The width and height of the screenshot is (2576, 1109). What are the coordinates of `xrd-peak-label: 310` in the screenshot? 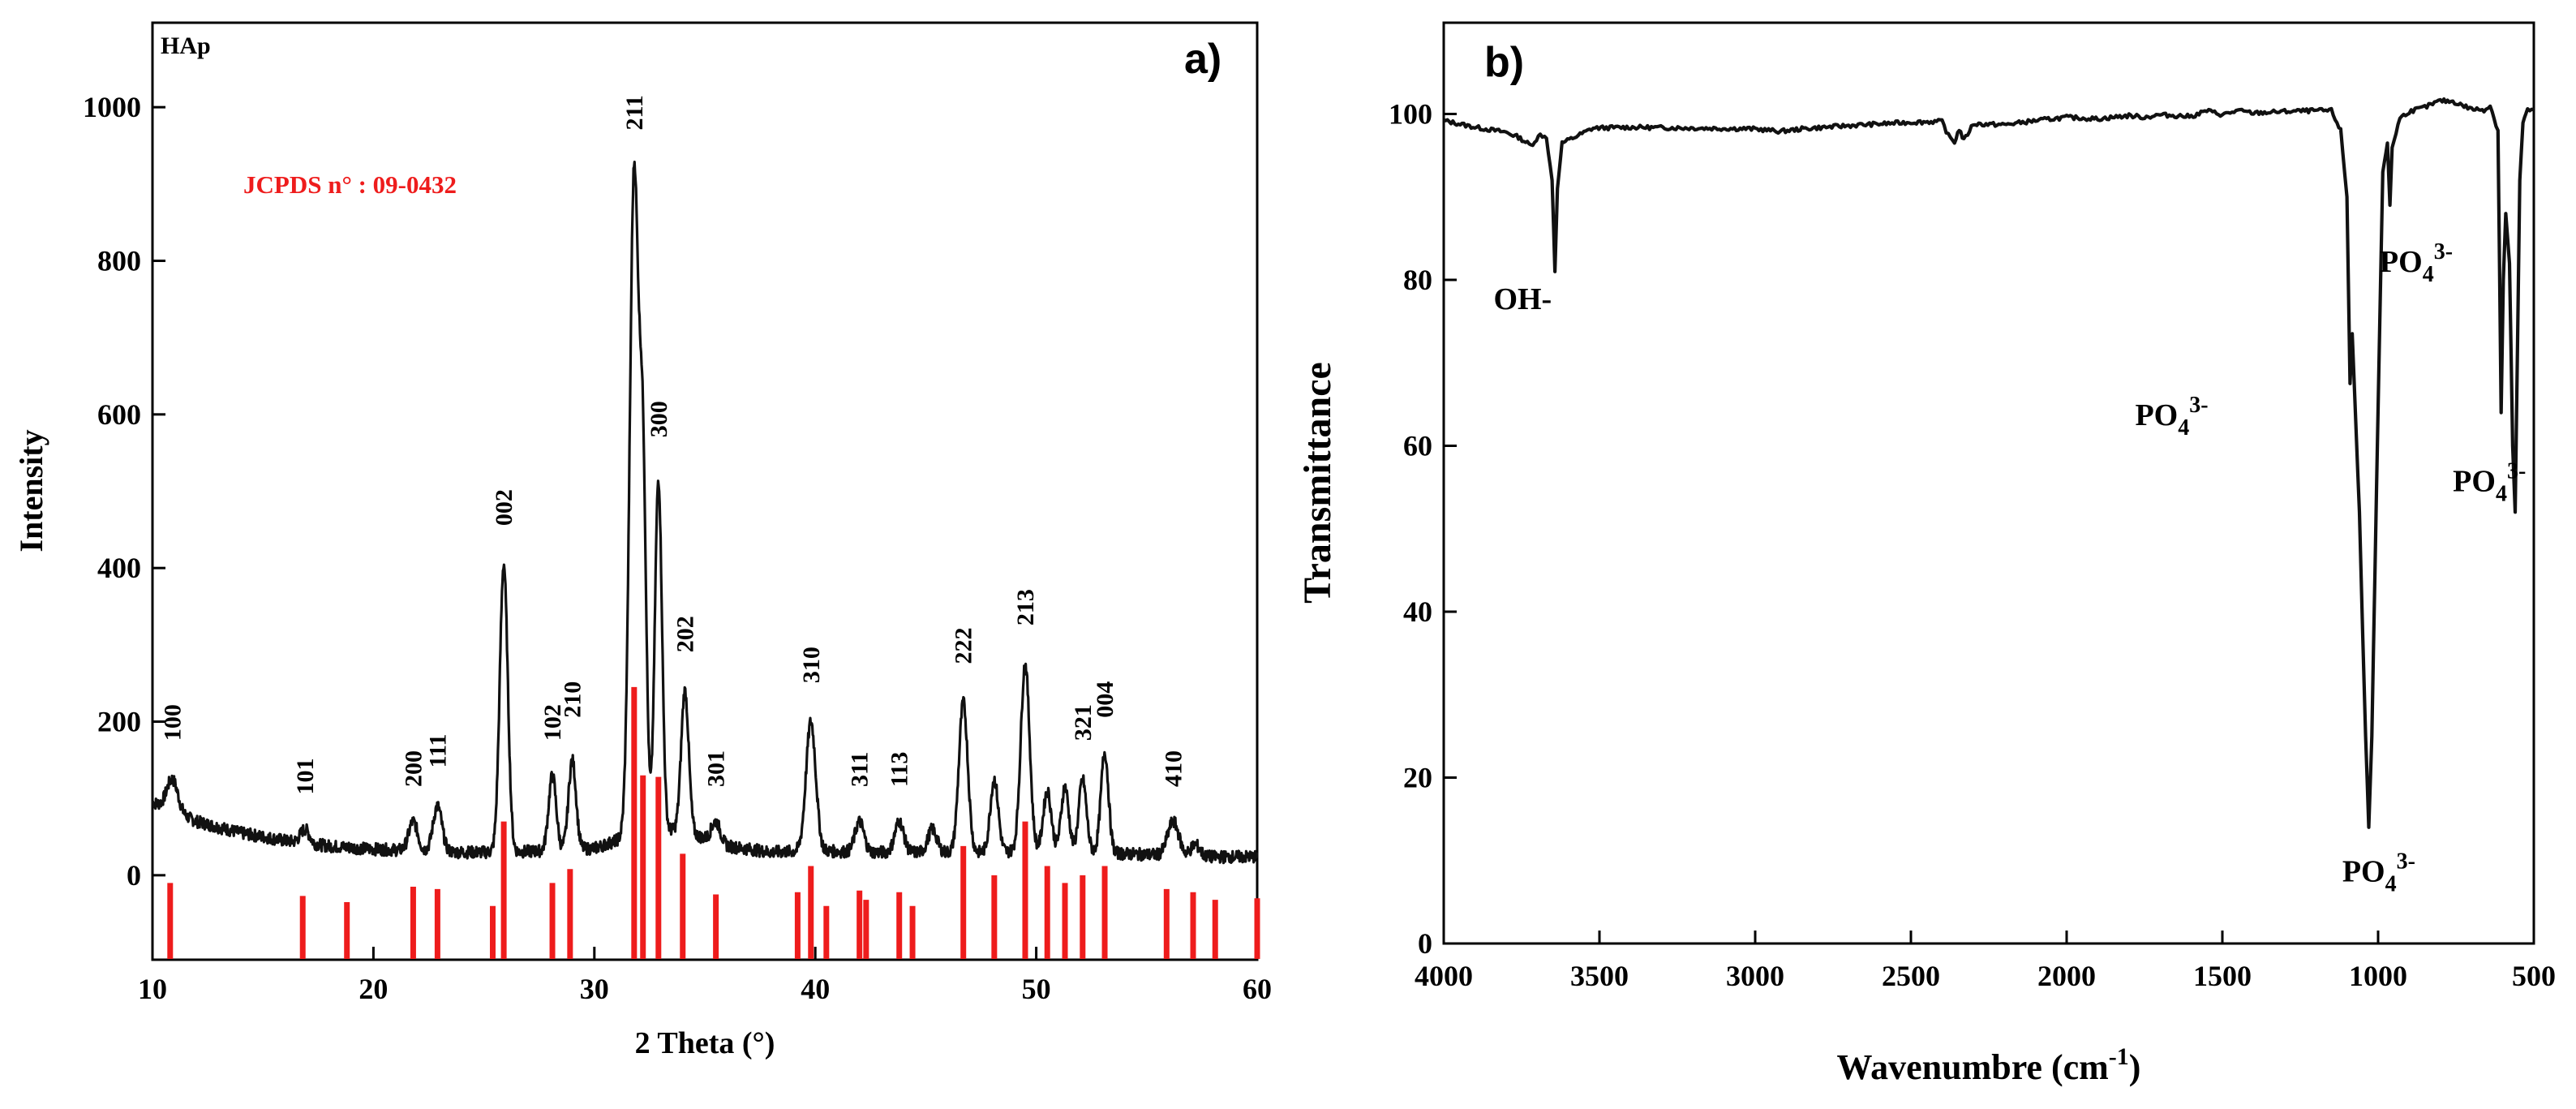 It's located at (811, 665).